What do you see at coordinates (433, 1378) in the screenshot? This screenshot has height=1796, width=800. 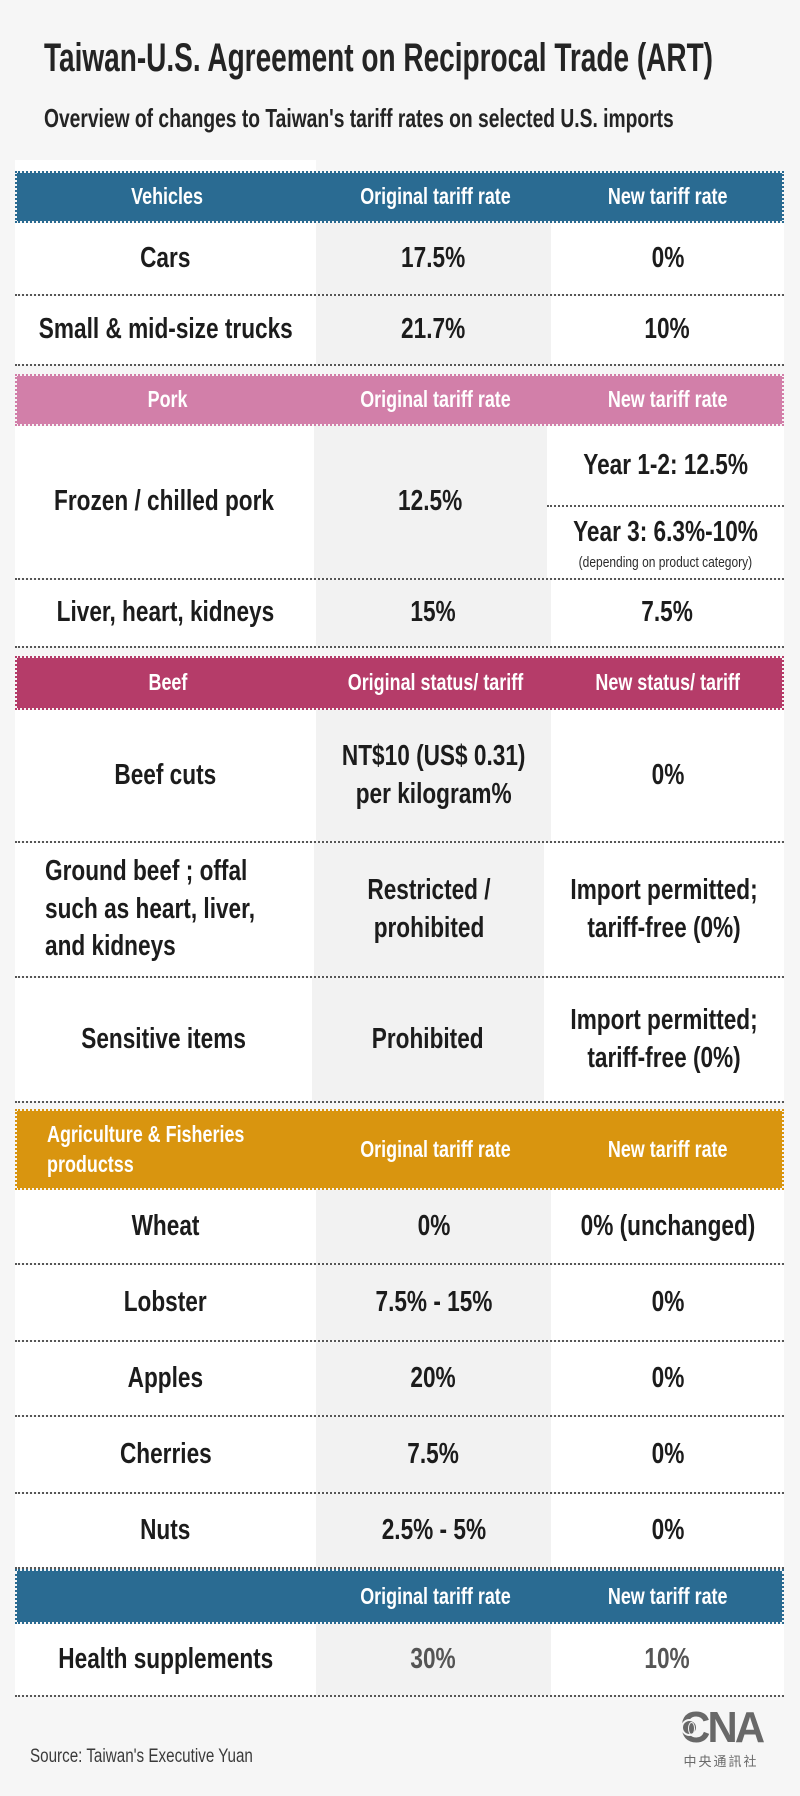 I see `original-rate-cell: 20%` at bounding box center [433, 1378].